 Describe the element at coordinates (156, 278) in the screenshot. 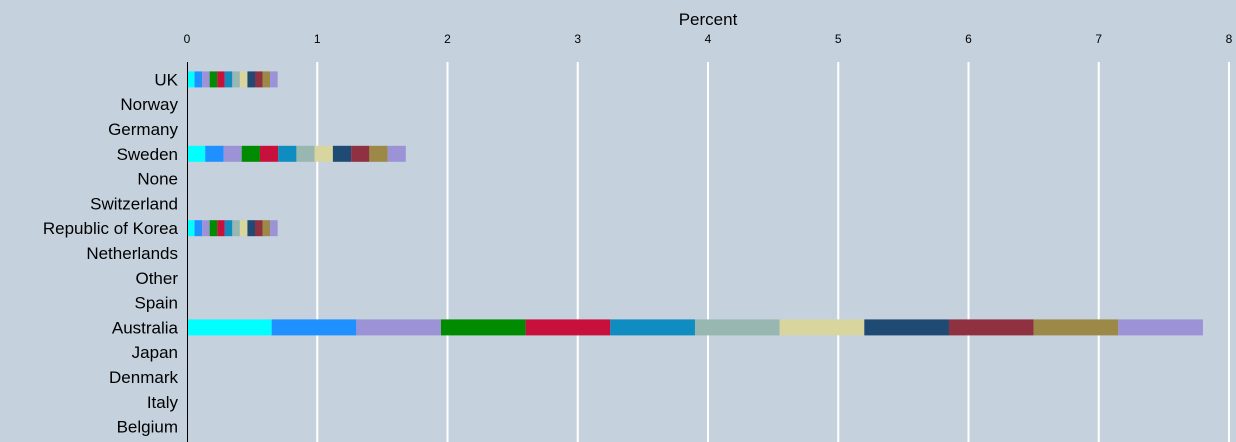

I see `category-label: Other` at that location.